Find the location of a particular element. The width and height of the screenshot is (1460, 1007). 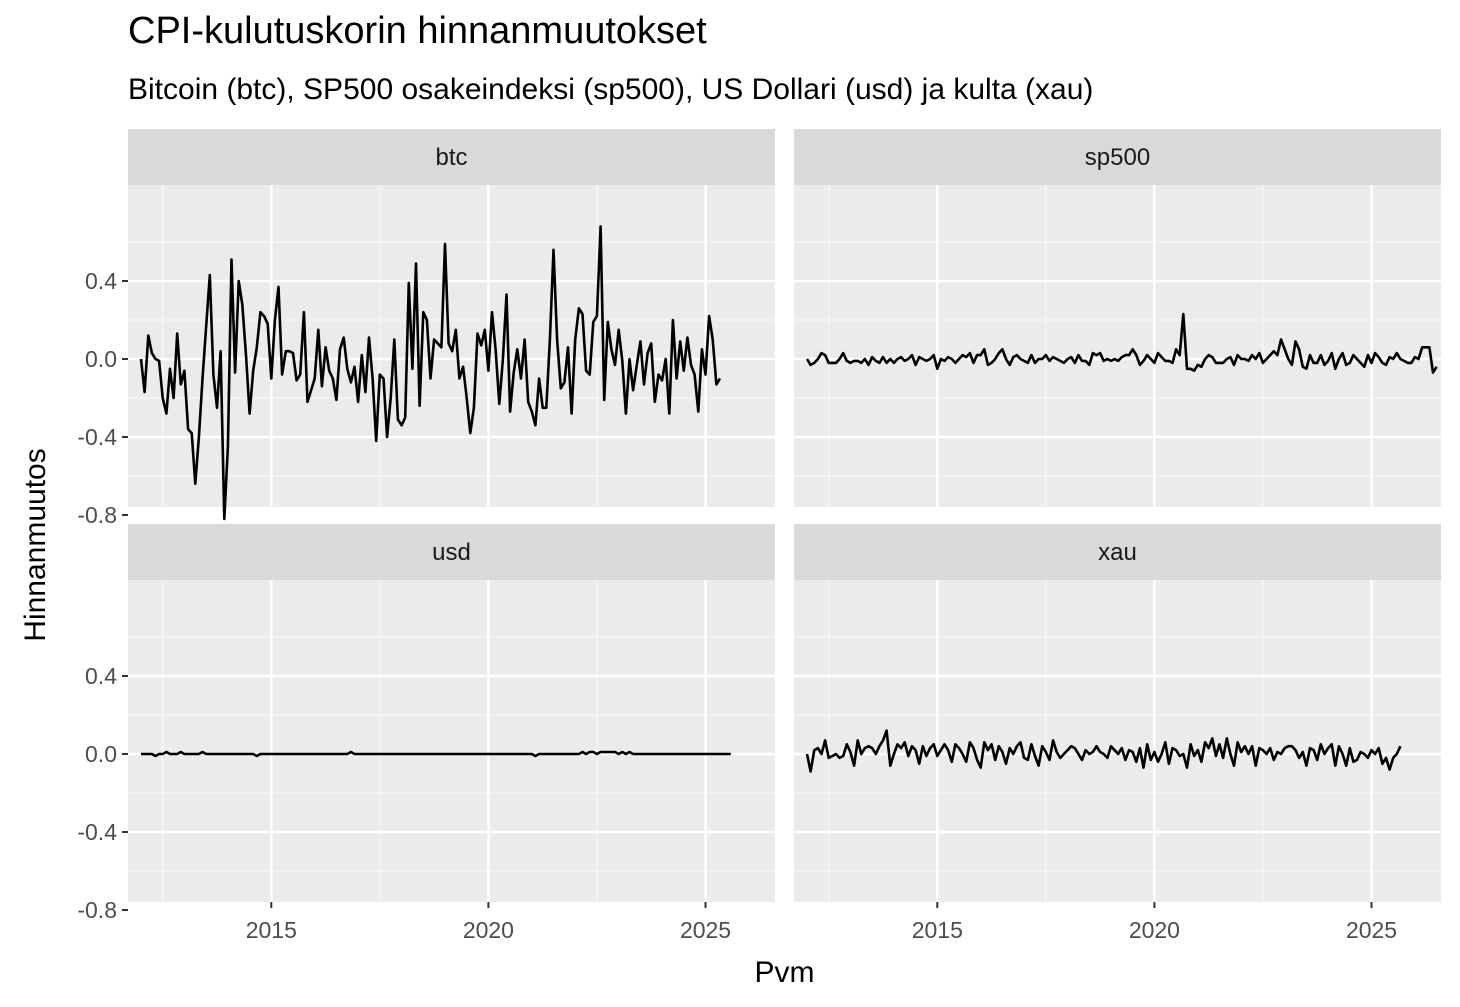

facet-strip-label: sp500 is located at coordinates (1117, 157).